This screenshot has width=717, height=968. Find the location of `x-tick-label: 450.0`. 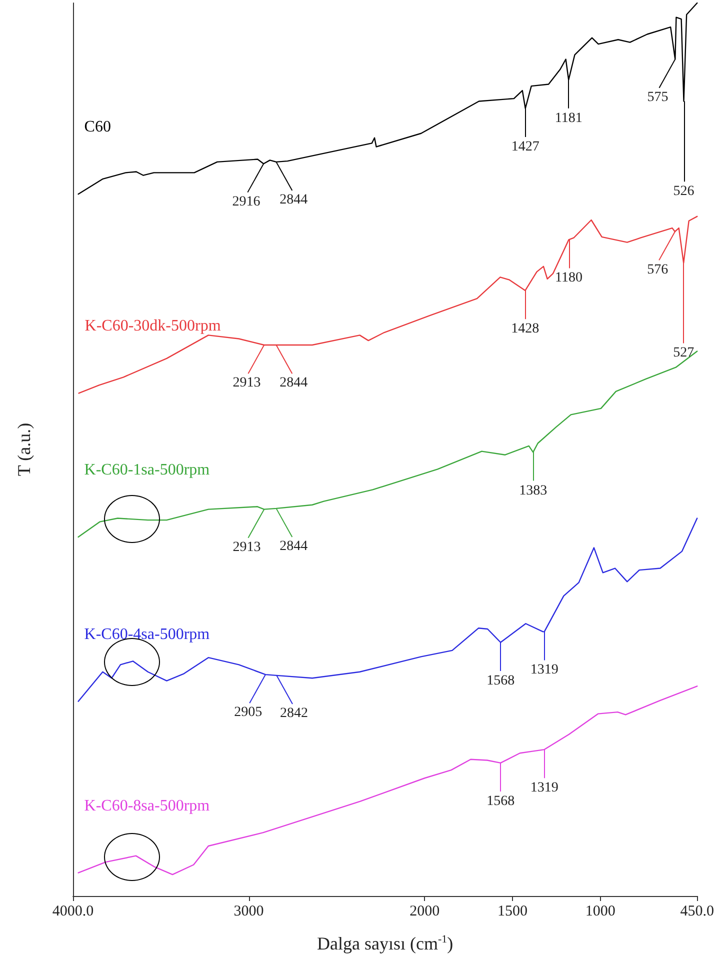

x-tick-label: 450.0 is located at coordinates (697, 912).